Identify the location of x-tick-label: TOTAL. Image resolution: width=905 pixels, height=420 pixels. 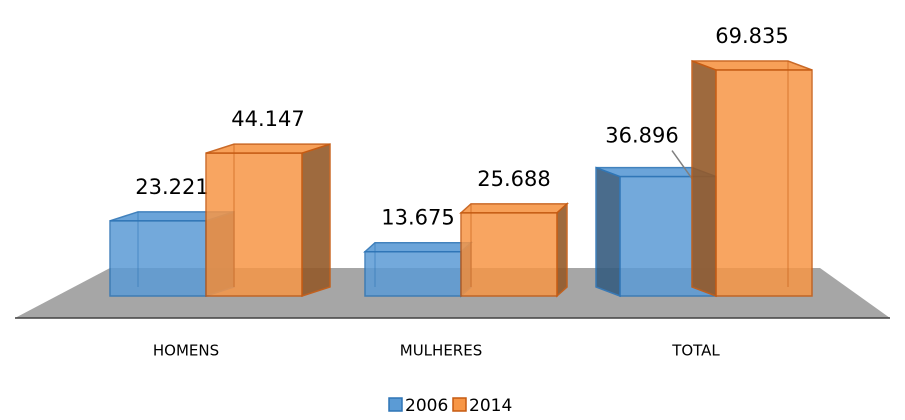
(695, 351).